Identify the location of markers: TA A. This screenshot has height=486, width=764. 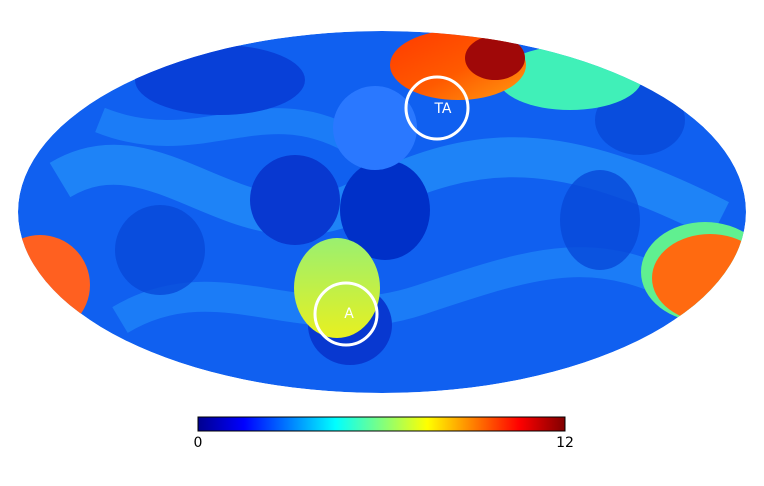
(391, 211).